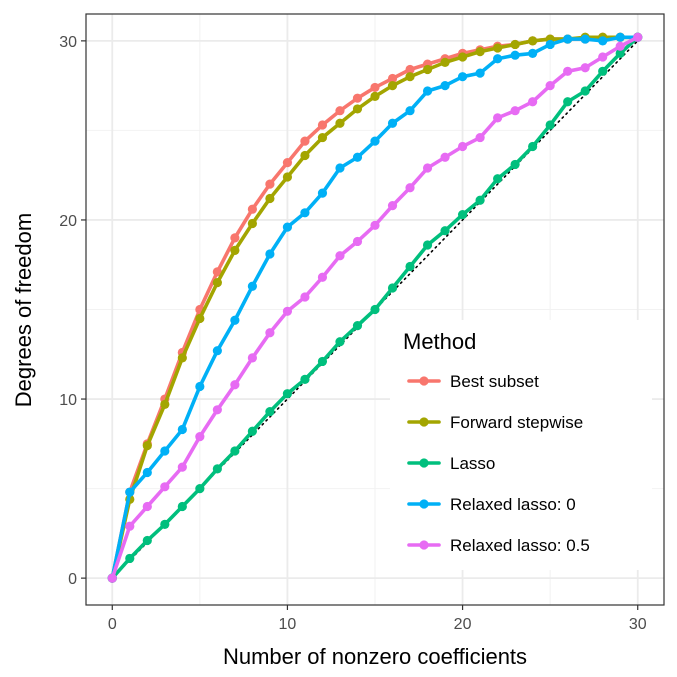 The height and width of the screenshot is (677, 677). I want to click on y-tick-label: 10, so click(68, 400).